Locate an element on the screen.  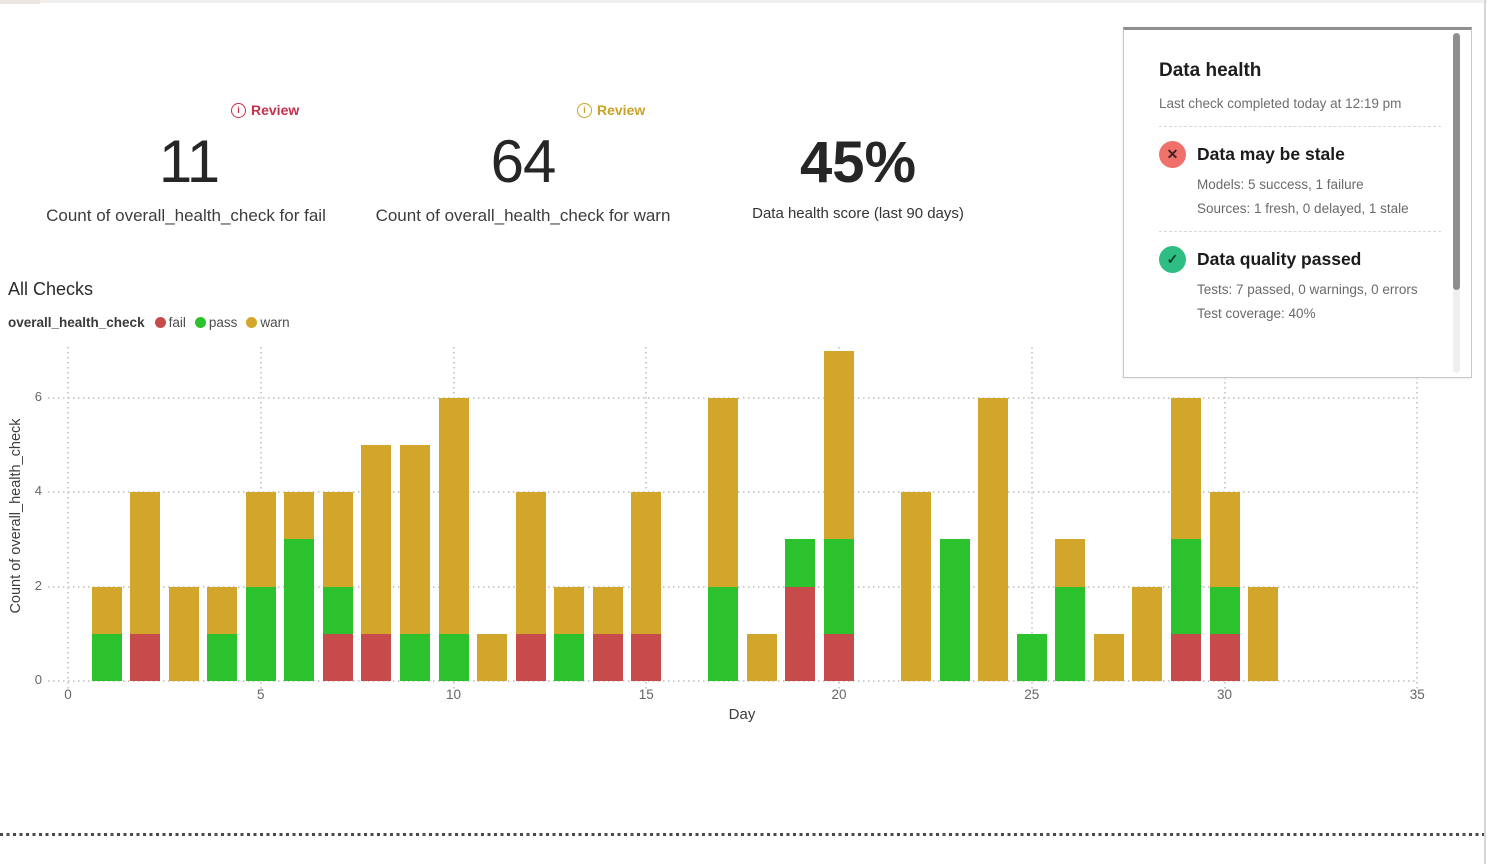
bar-day2-warn is located at coordinates (145, 563).